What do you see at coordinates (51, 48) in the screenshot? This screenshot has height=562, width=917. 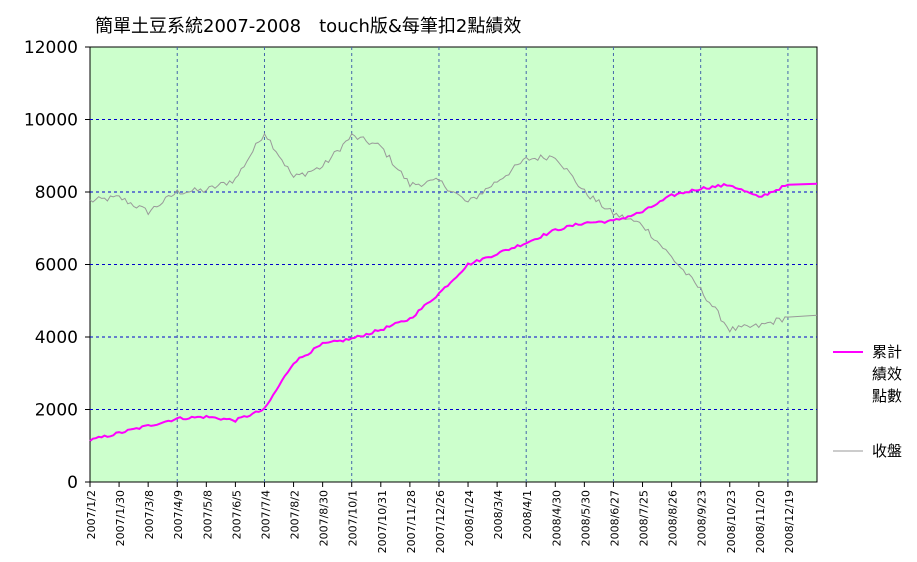 I see `y-tick-label: 12000` at bounding box center [51, 48].